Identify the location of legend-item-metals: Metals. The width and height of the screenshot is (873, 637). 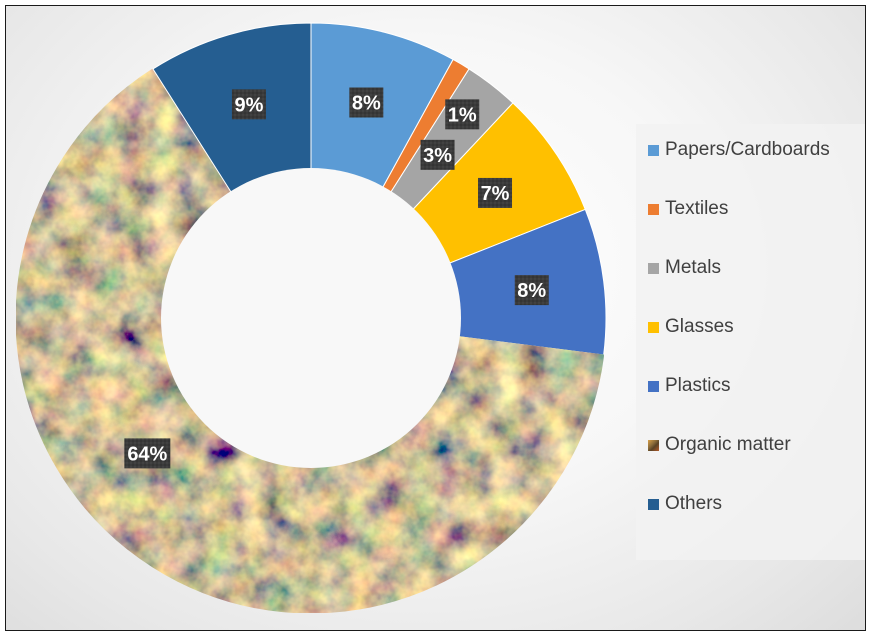
(684, 268).